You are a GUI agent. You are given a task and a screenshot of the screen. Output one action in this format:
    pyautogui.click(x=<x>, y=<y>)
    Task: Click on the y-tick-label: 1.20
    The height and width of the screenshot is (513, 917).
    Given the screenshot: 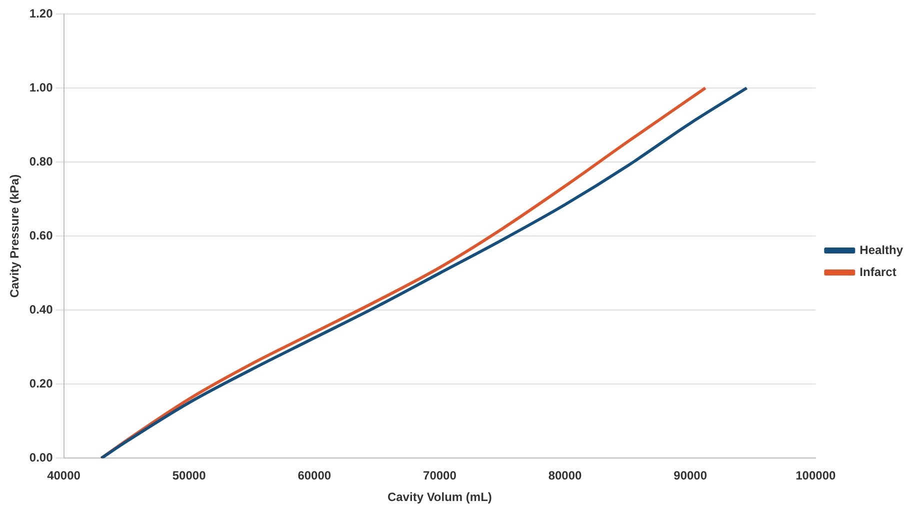 What is the action you would take?
    pyautogui.click(x=41, y=13)
    